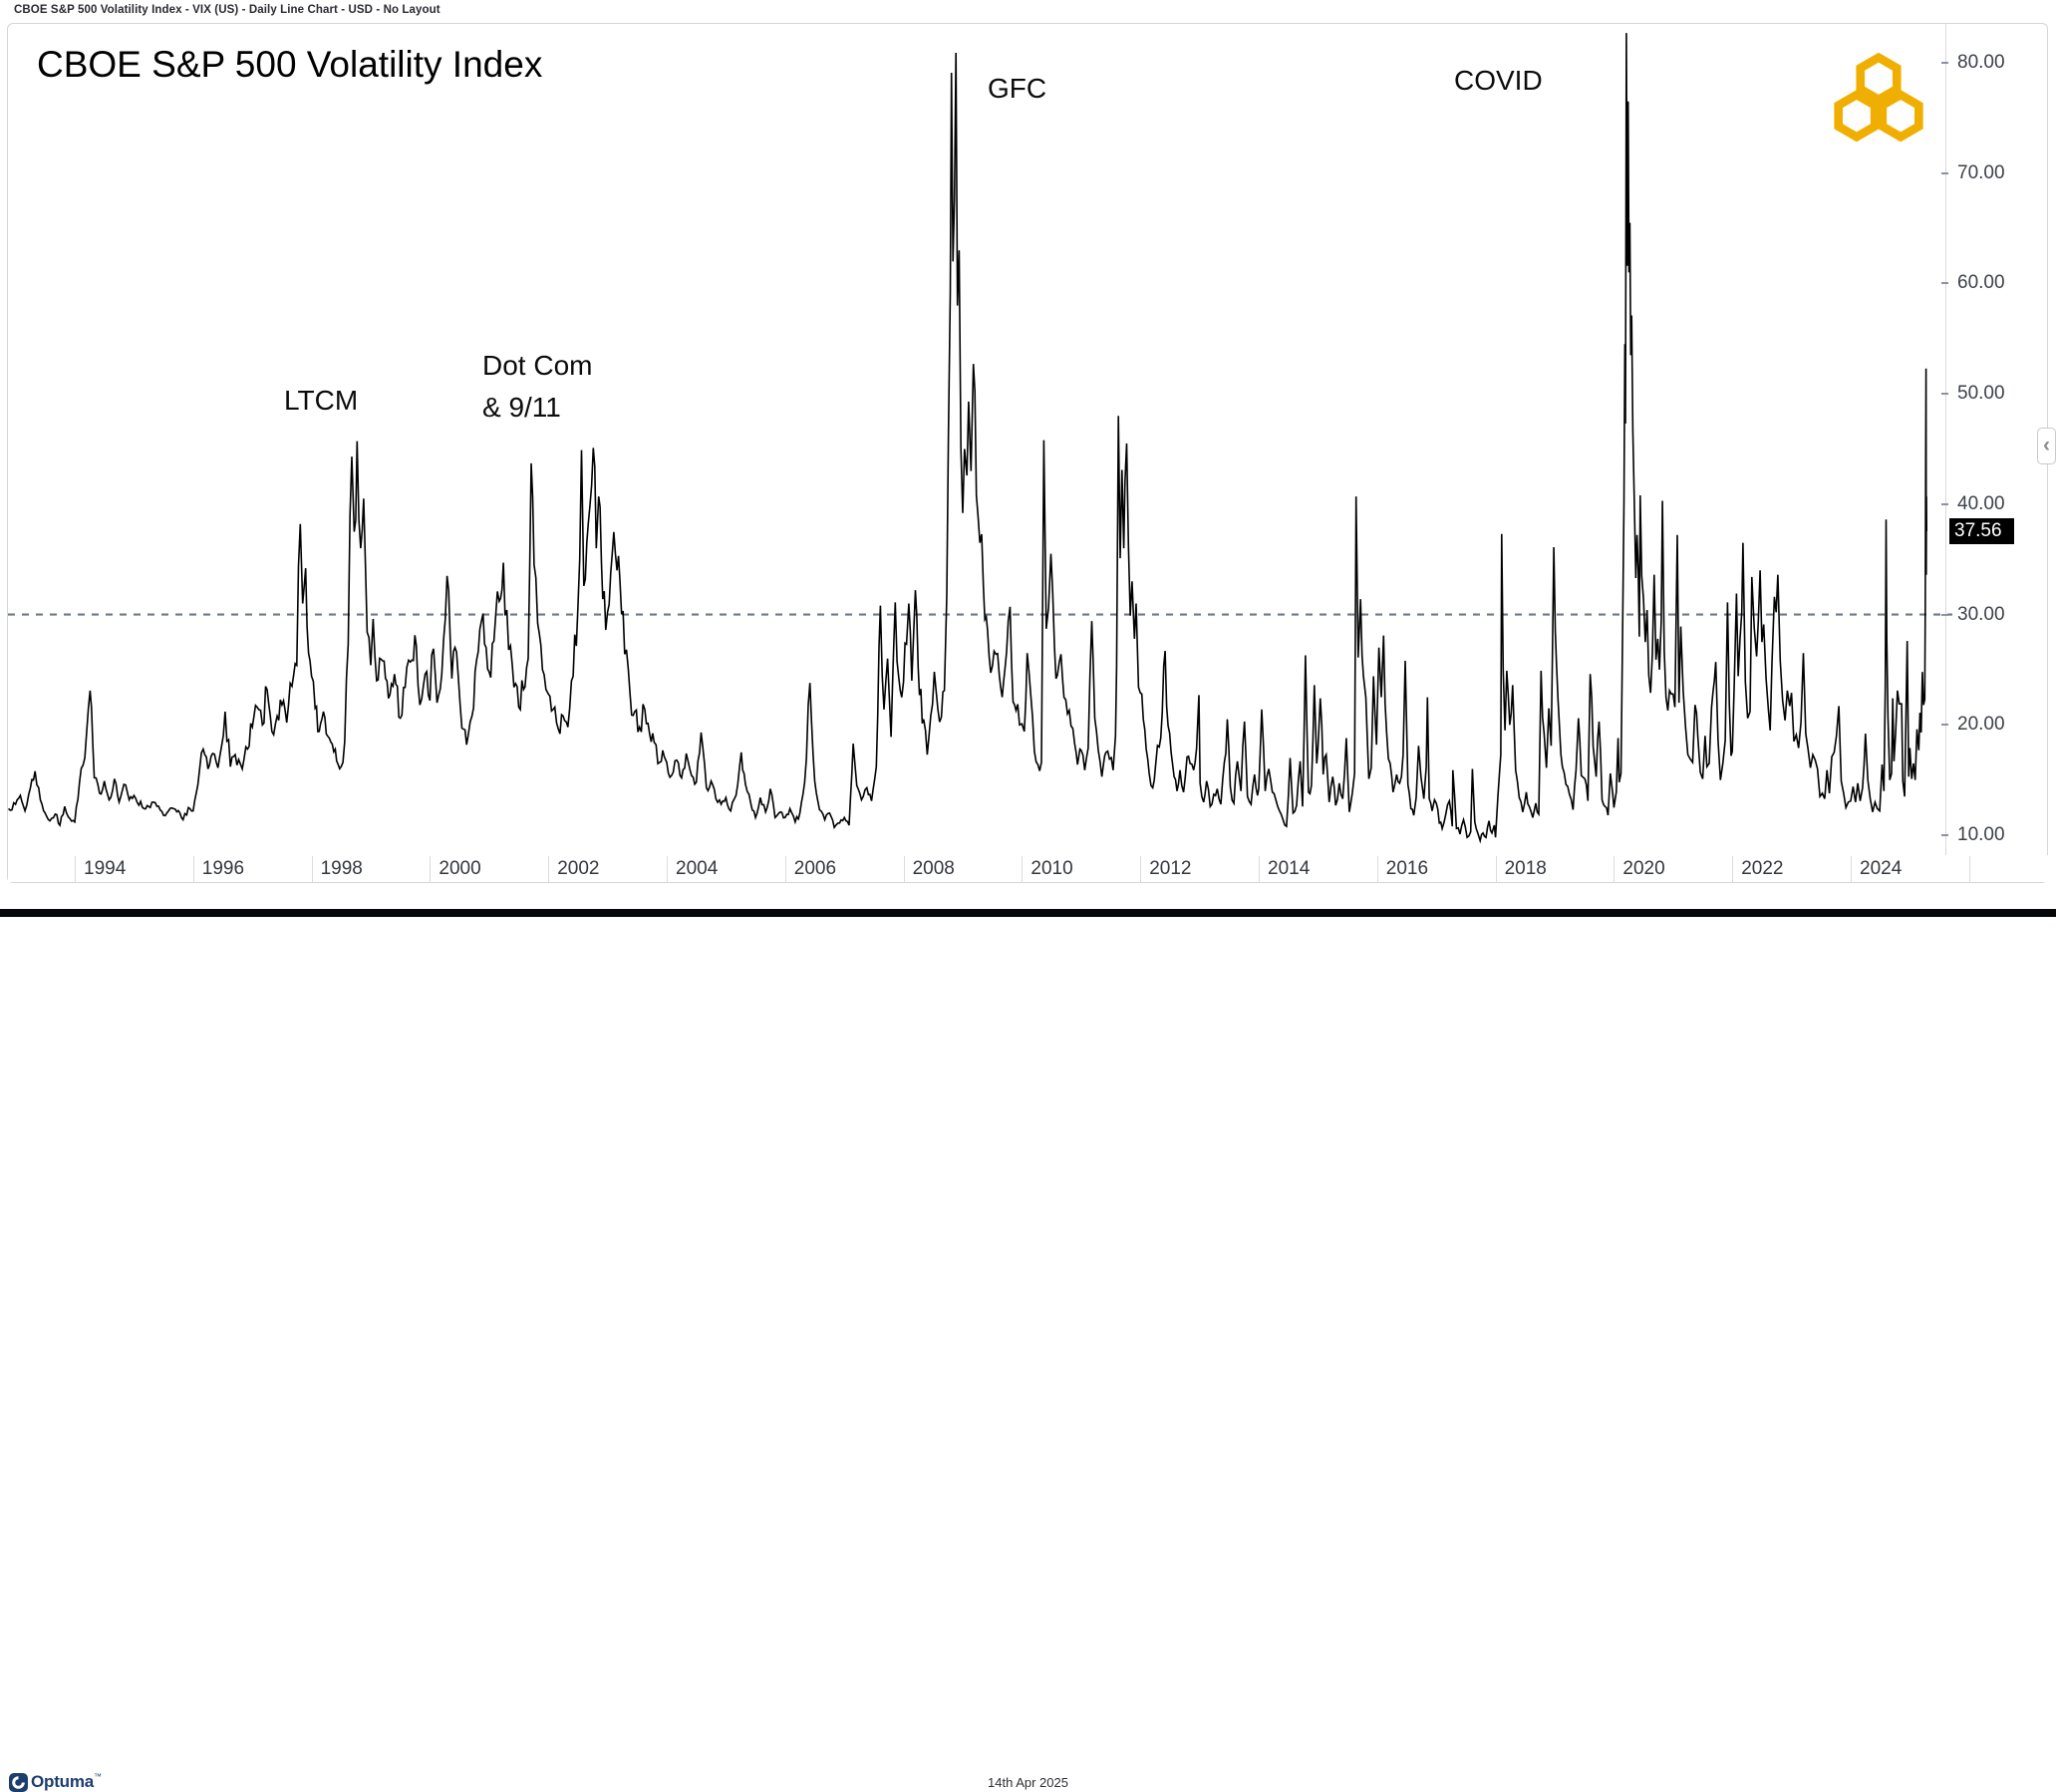 The image size is (2056, 1792). I want to click on y-tick-label: 40.00, so click(1981, 503).